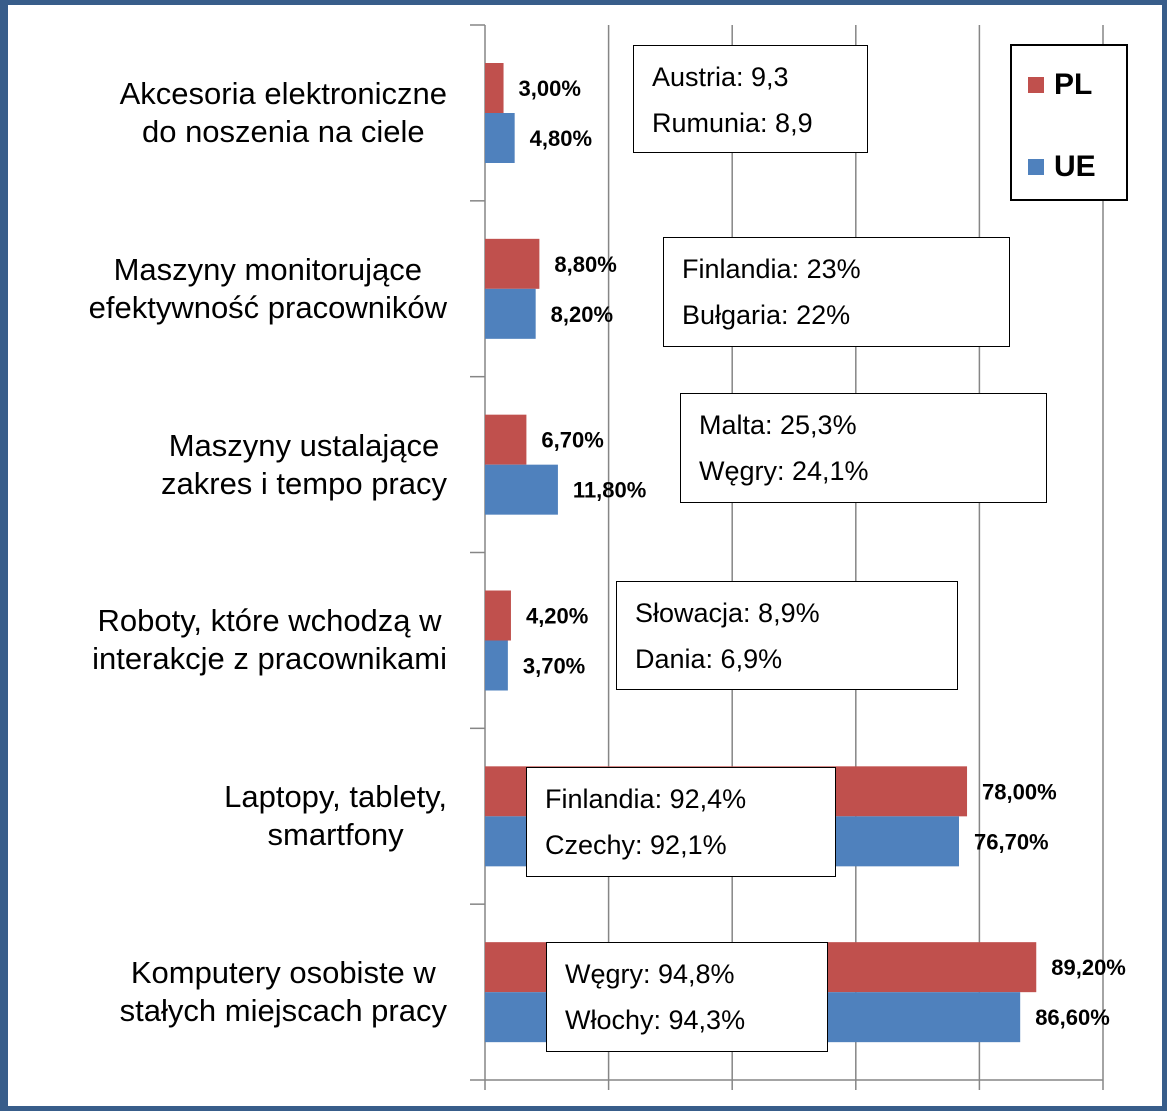  Describe the element at coordinates (766, 315) in the screenshot. I see `annotation-text: Bułgaria: 22%` at that location.